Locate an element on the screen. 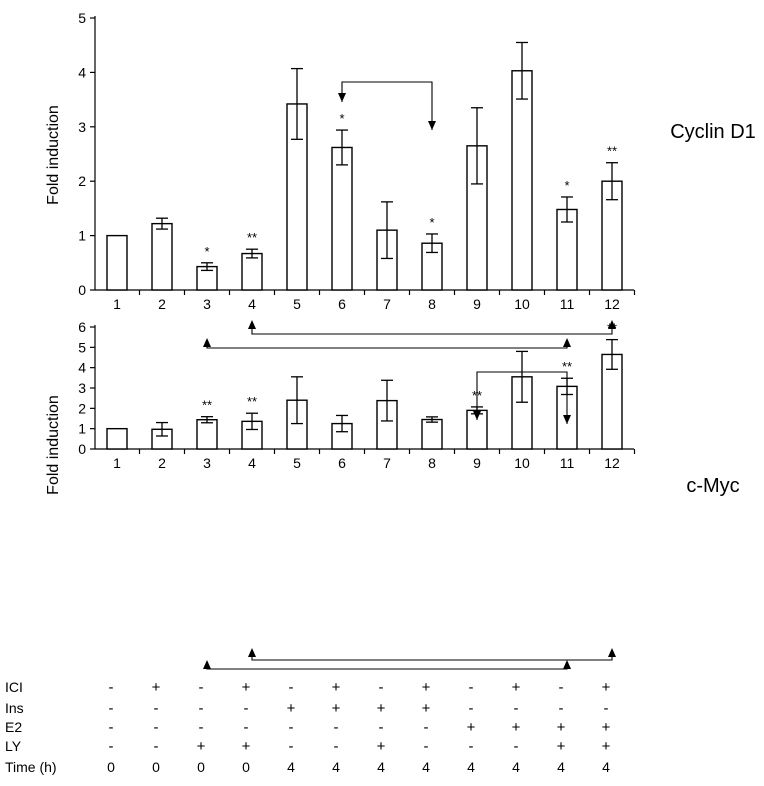 This screenshot has width=764, height=786. x-tick-label: 12 is located at coordinates (612, 304).